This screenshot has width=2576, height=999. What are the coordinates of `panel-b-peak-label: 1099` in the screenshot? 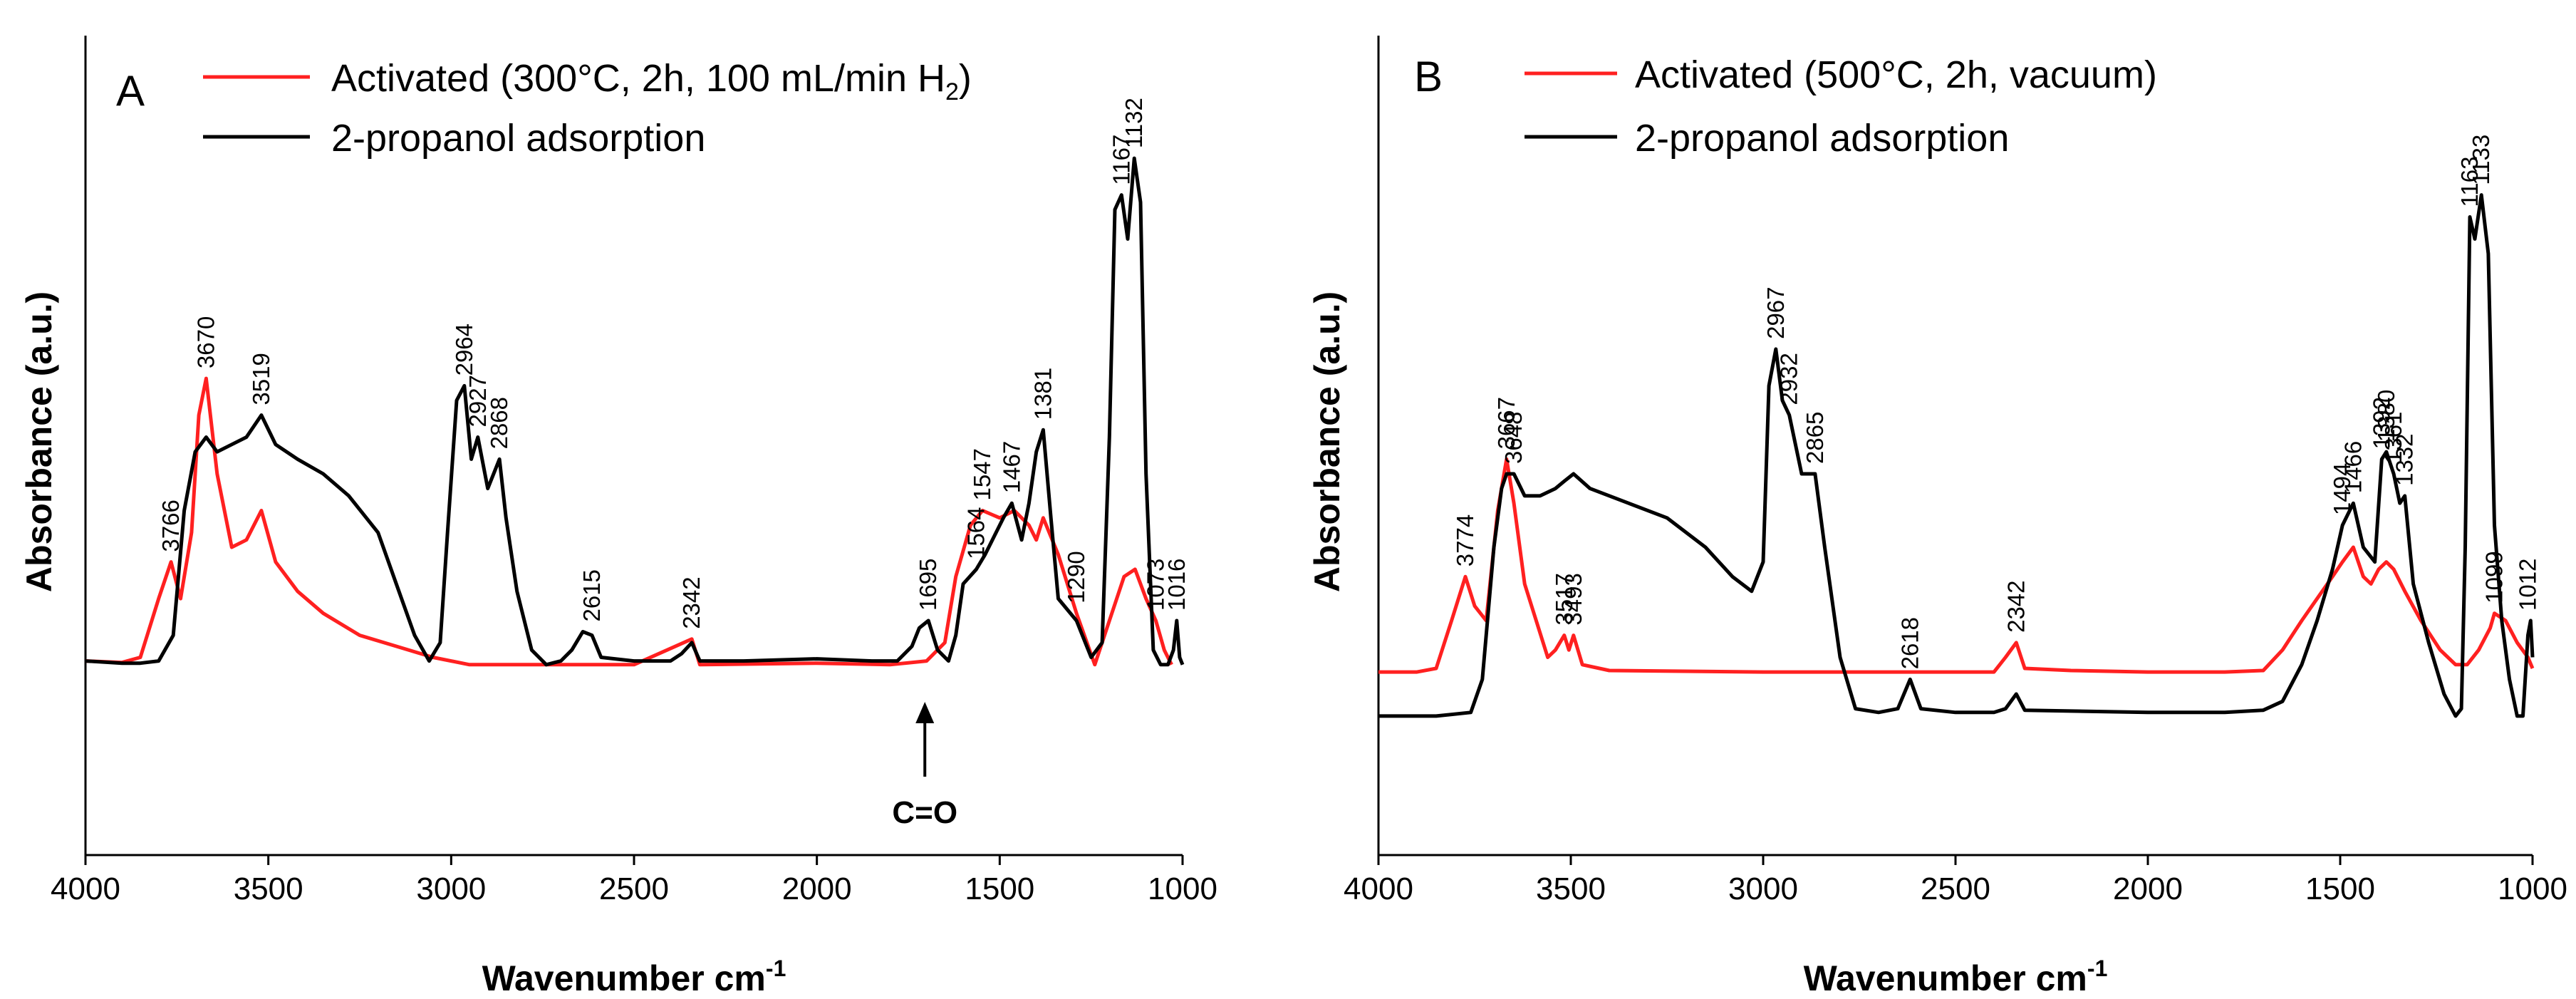 It's located at (2494, 577).